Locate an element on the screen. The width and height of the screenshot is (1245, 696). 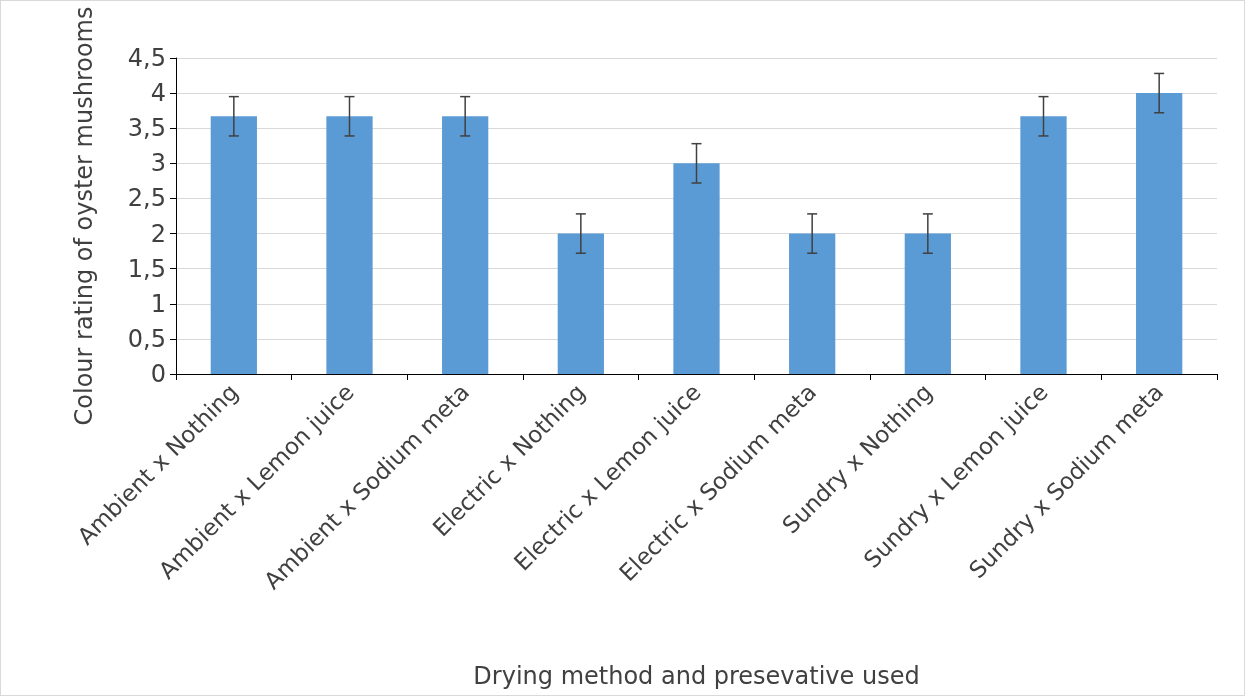
y-tick-label: 0 is located at coordinates (158, 374).